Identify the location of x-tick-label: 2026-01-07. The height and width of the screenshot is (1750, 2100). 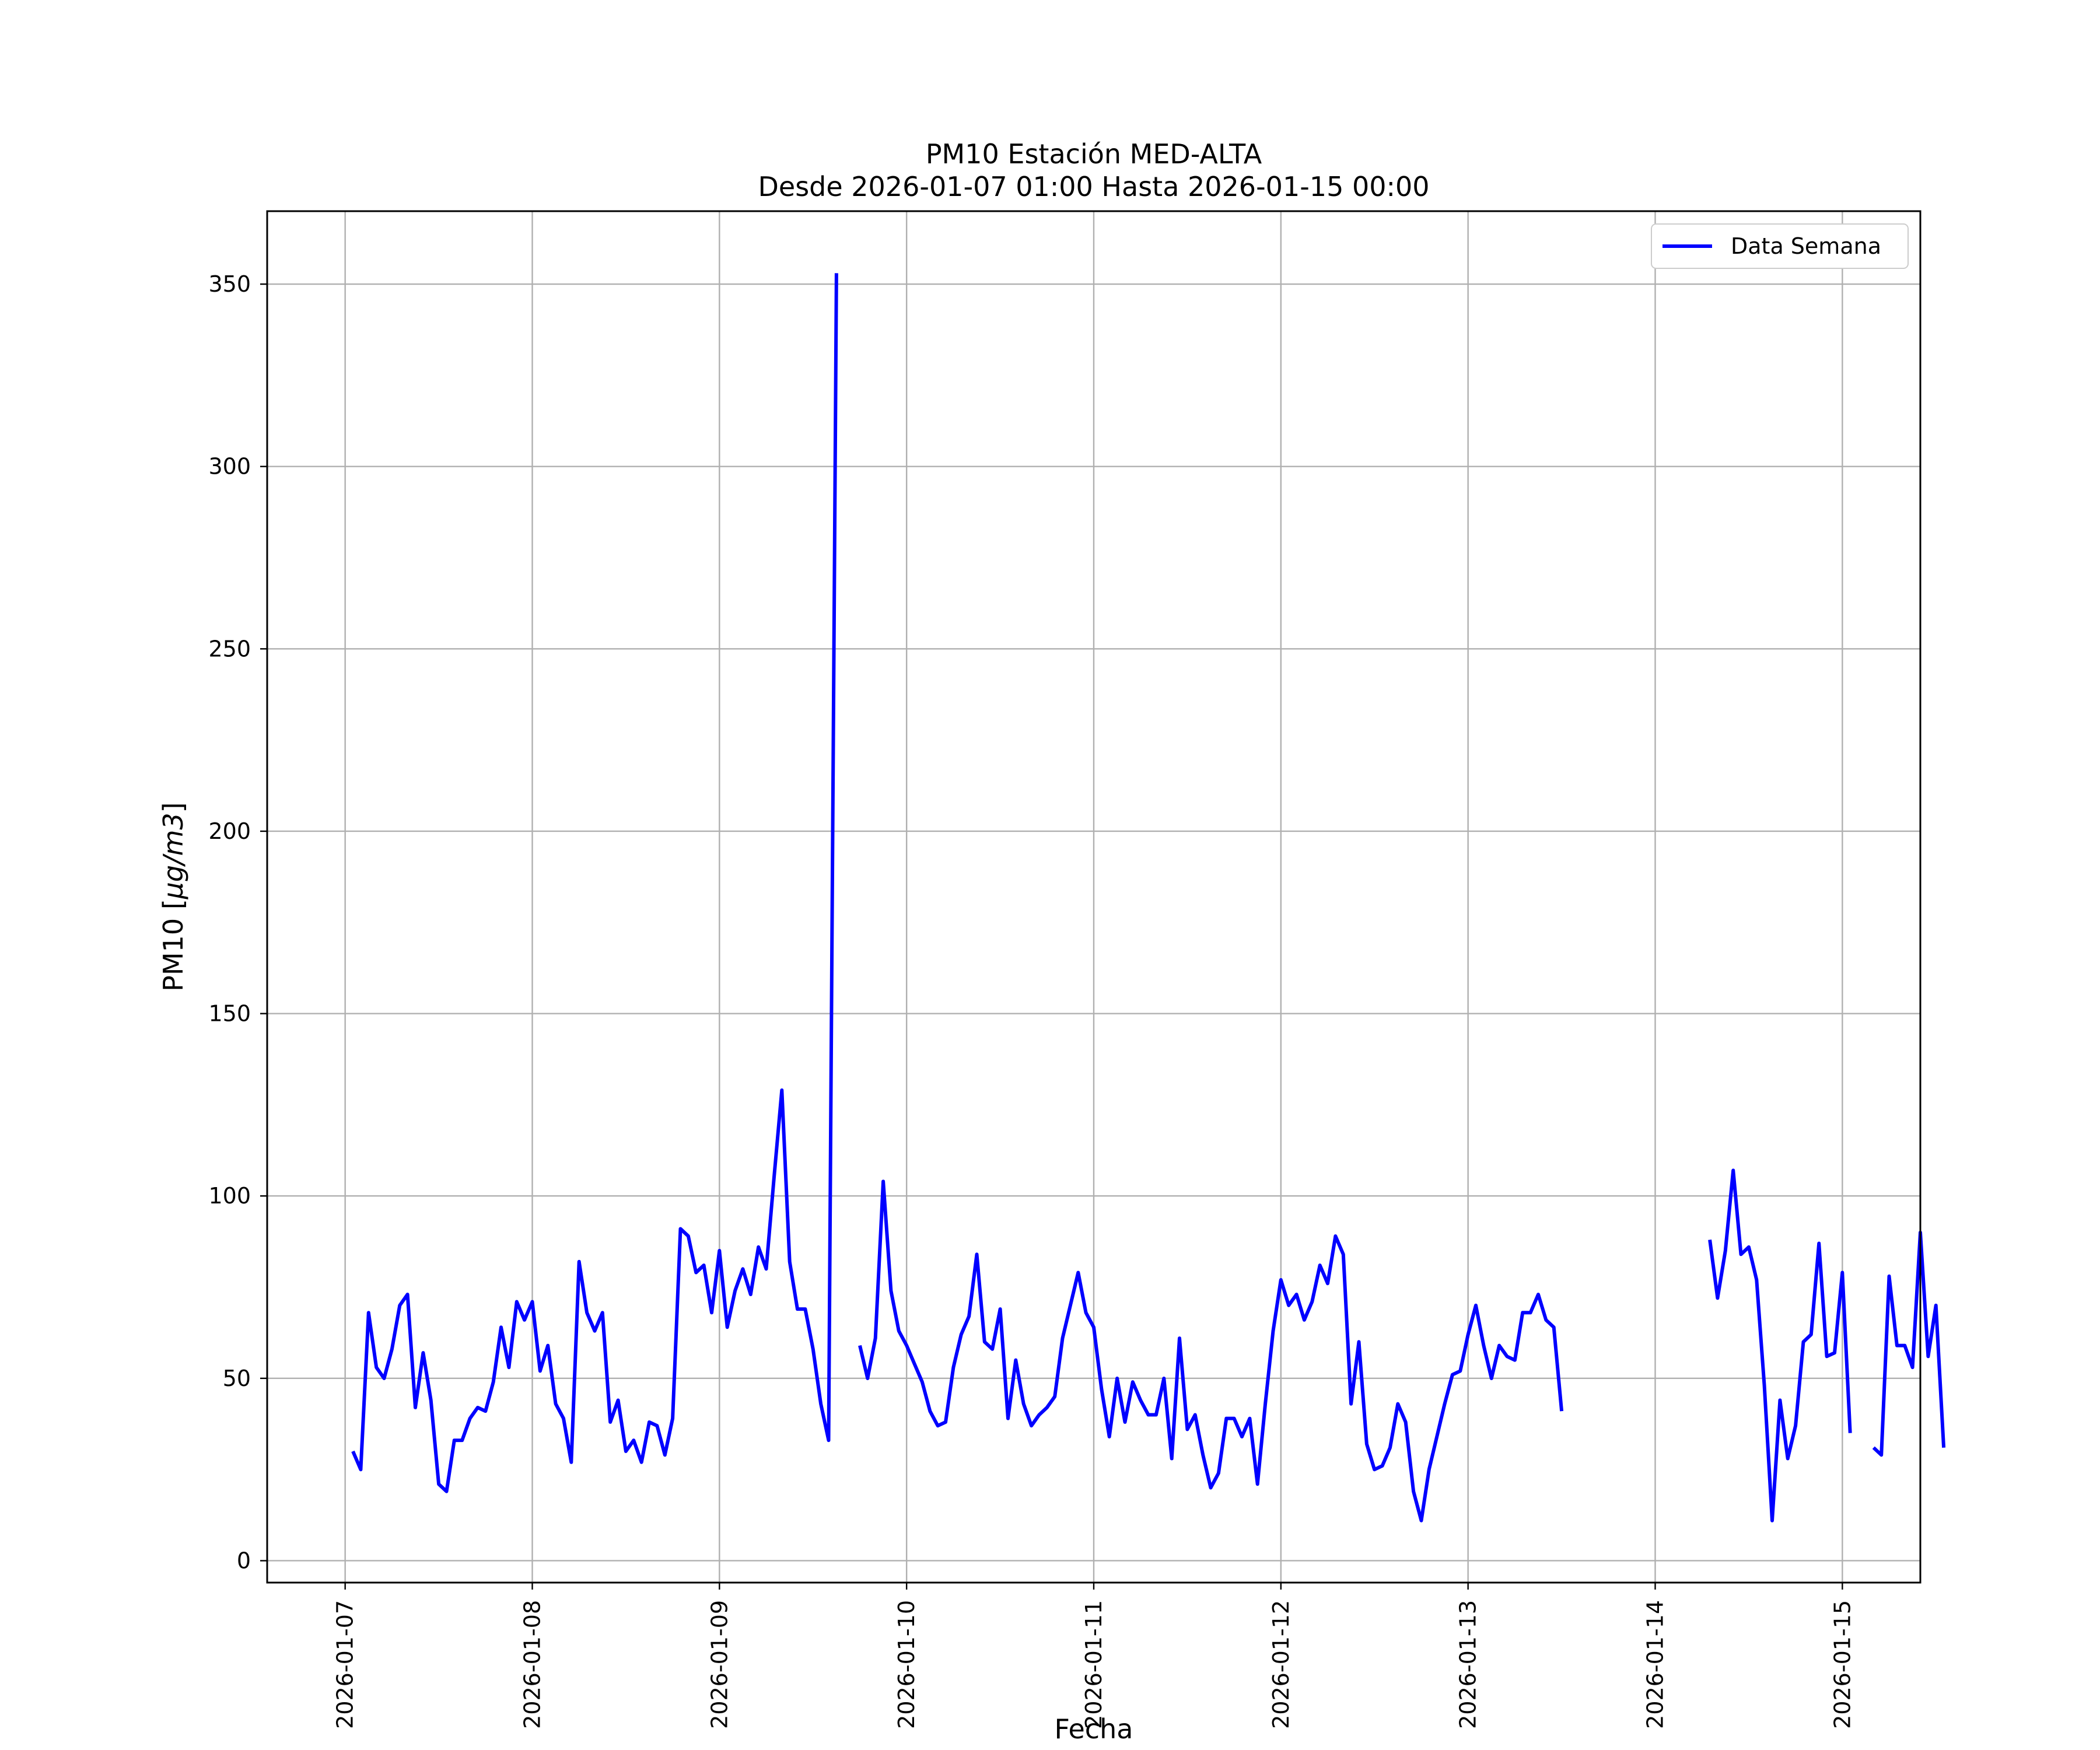
(345, 1664).